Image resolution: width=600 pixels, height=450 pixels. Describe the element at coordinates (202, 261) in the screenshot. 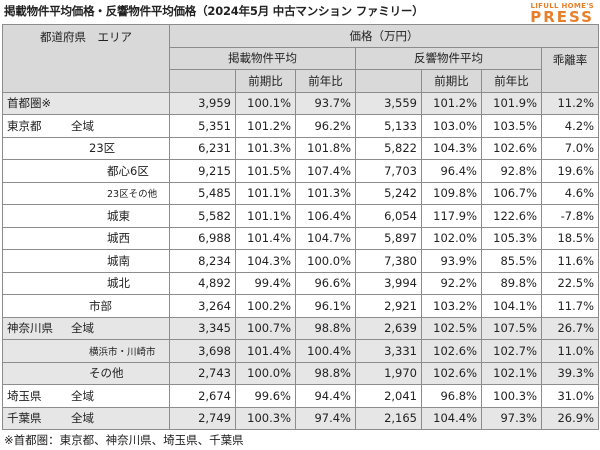

I see `listed-price: 8,234` at that location.